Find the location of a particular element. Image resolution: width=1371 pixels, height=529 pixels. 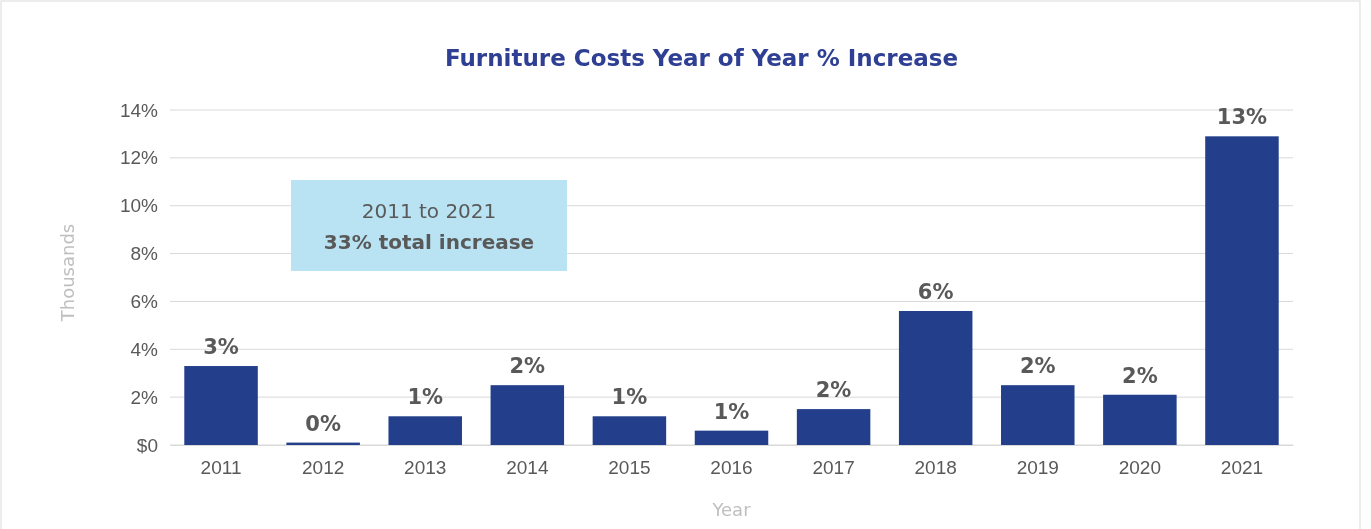

x-tick-label: 2016 is located at coordinates (731, 468).